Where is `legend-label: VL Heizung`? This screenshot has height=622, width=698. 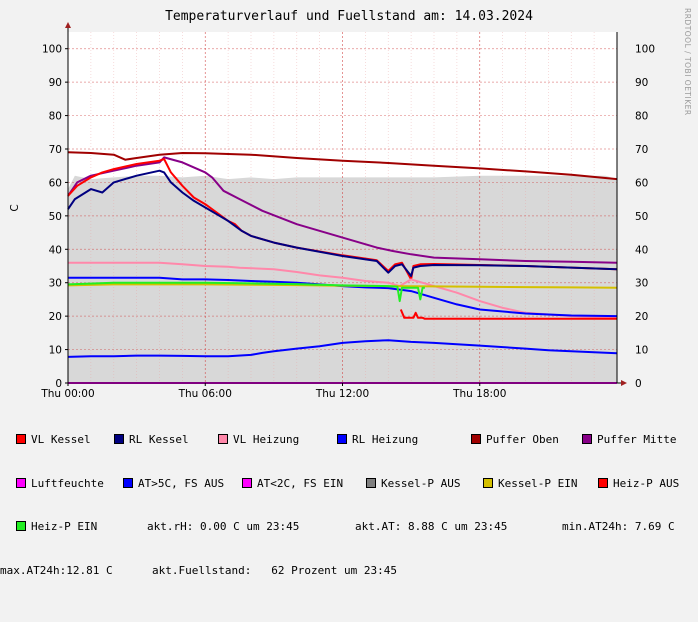
legend-label: VL Heizung is located at coordinates (266, 439).